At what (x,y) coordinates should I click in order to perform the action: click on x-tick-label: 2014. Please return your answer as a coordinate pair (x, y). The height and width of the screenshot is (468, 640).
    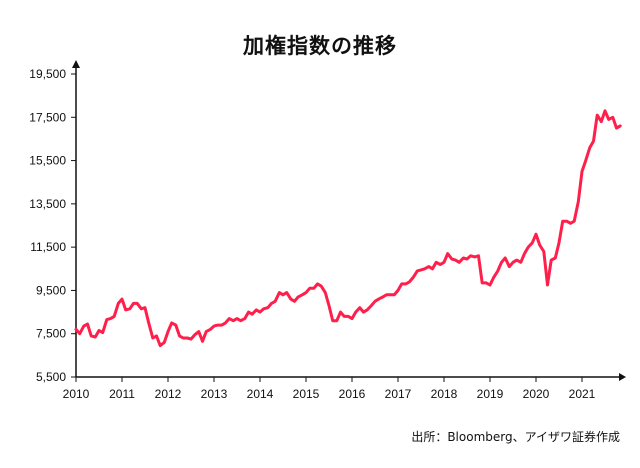
    Looking at the image, I should click on (260, 394).